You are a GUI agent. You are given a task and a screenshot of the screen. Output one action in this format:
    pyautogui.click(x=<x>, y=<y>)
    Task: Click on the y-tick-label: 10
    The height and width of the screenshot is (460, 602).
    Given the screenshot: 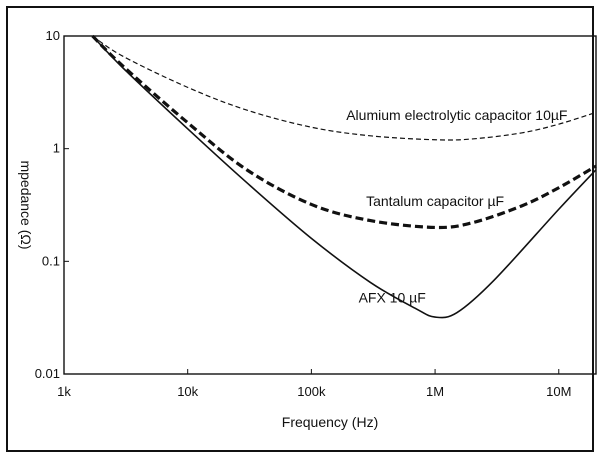 What is the action you would take?
    pyautogui.click(x=53, y=35)
    